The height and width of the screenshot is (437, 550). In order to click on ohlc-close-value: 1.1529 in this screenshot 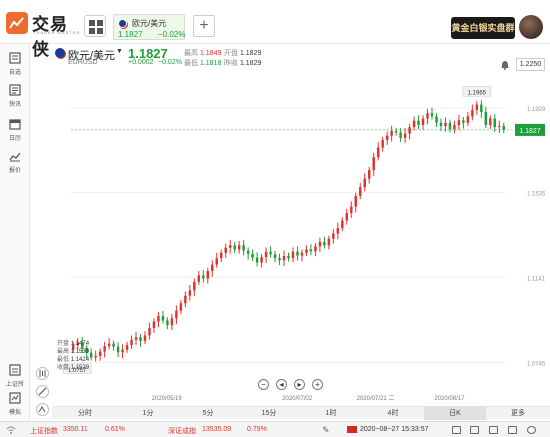, I will do `click(80, 368)`.